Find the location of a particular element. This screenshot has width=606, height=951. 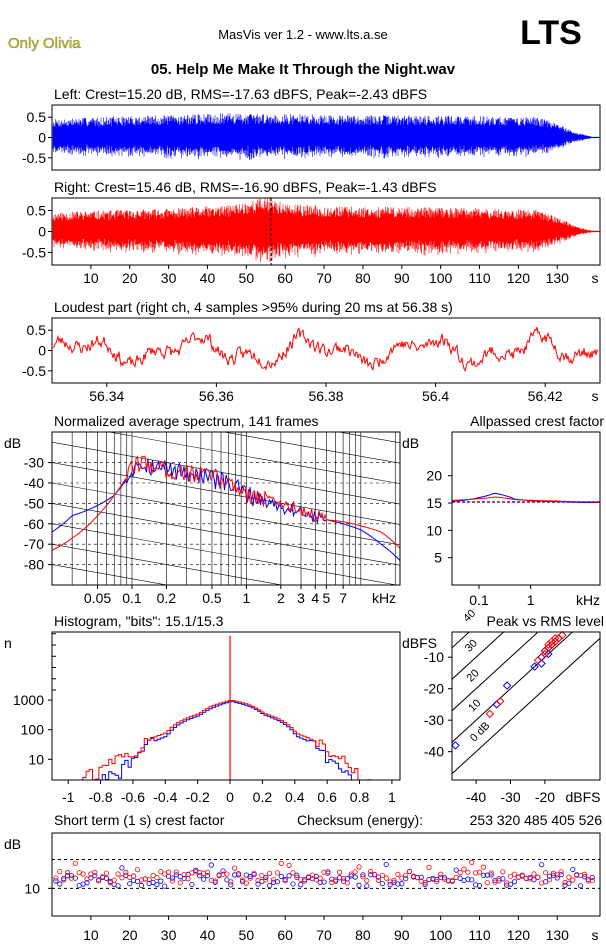

spectrum-xtick-label: 3 is located at coordinates (301, 598).